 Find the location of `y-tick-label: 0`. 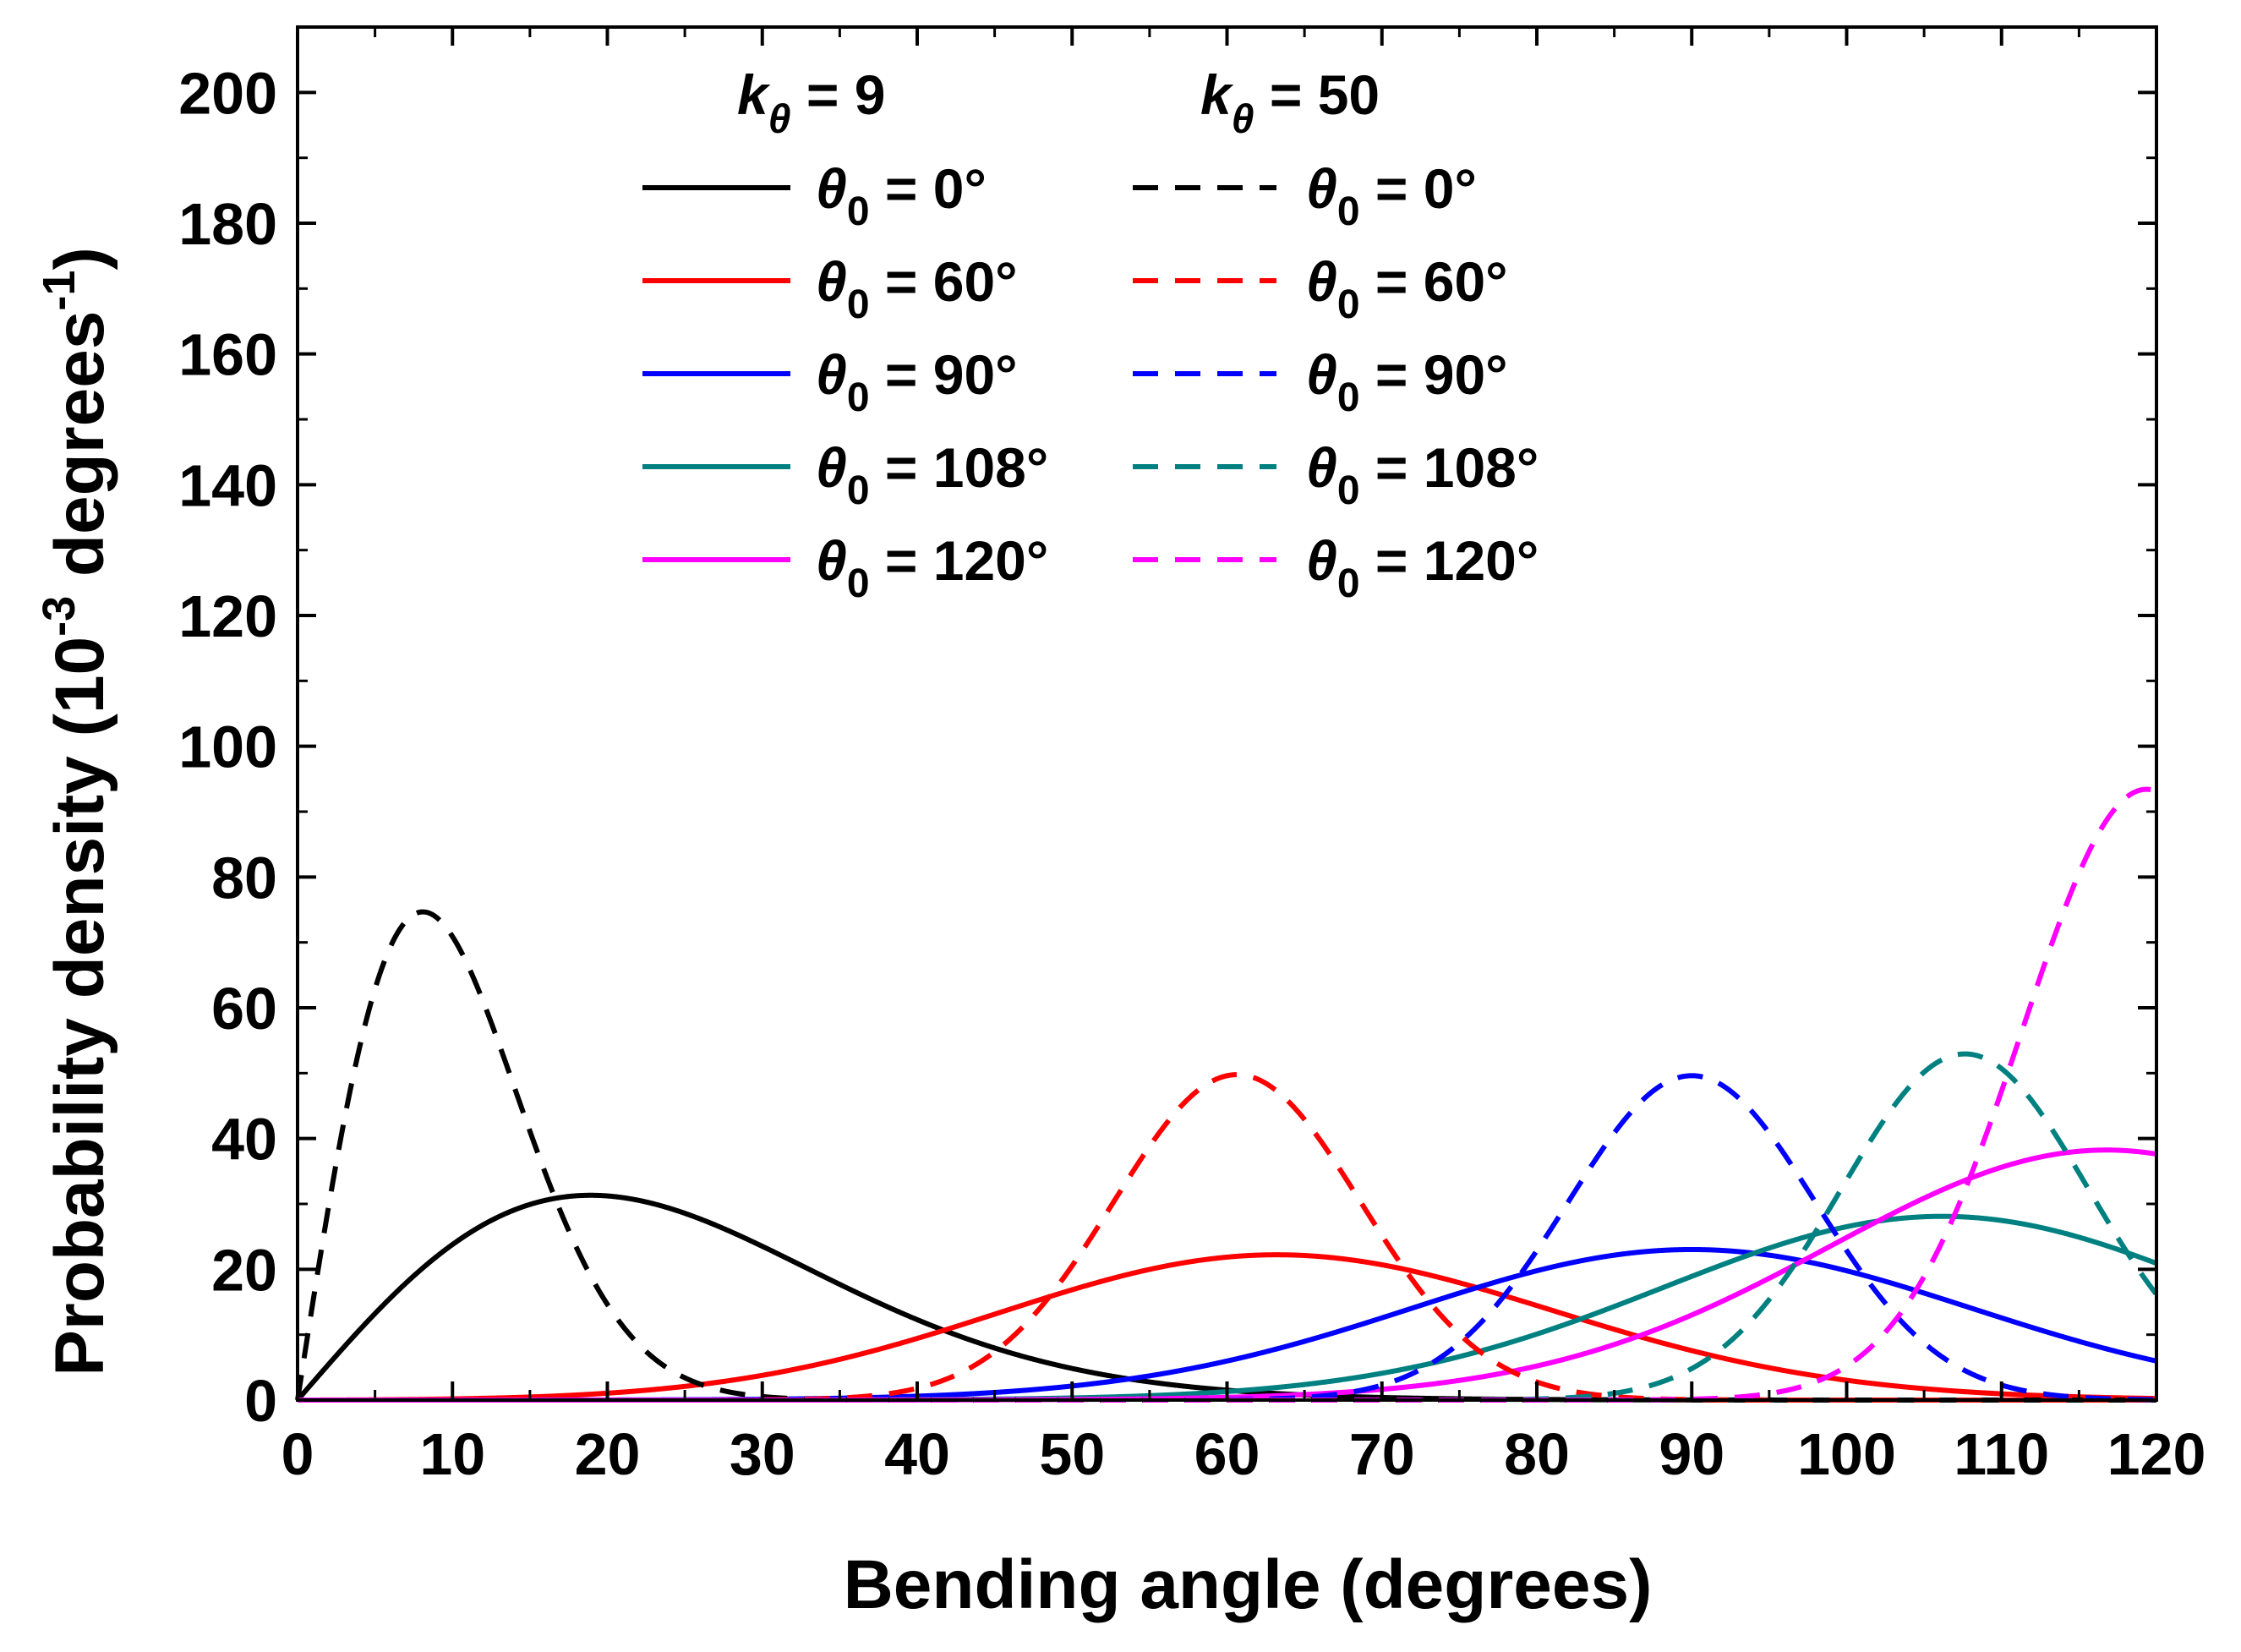

y-tick-label: 0 is located at coordinates (260, 1401).